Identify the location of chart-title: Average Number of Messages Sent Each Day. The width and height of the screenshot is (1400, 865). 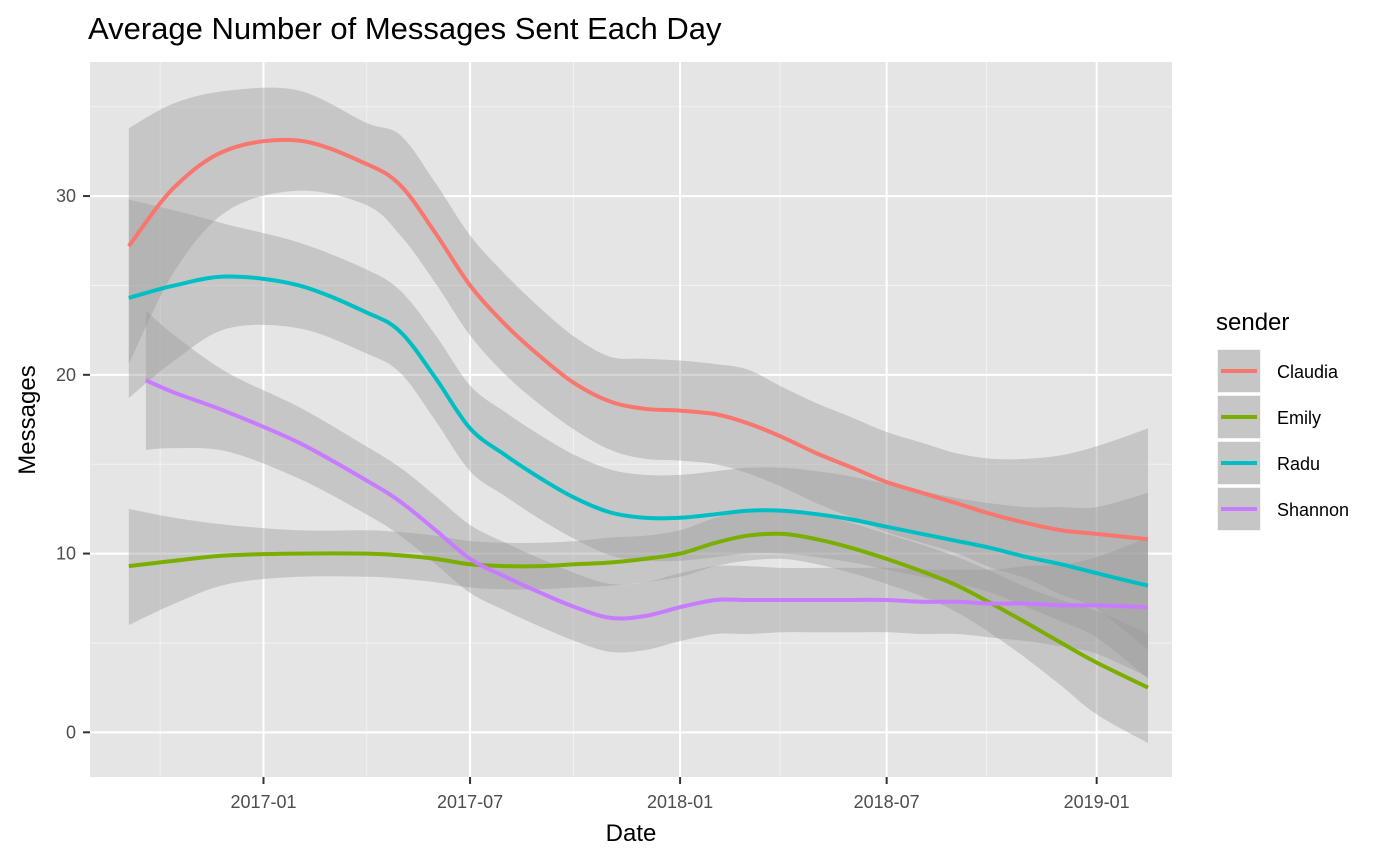
(405, 28).